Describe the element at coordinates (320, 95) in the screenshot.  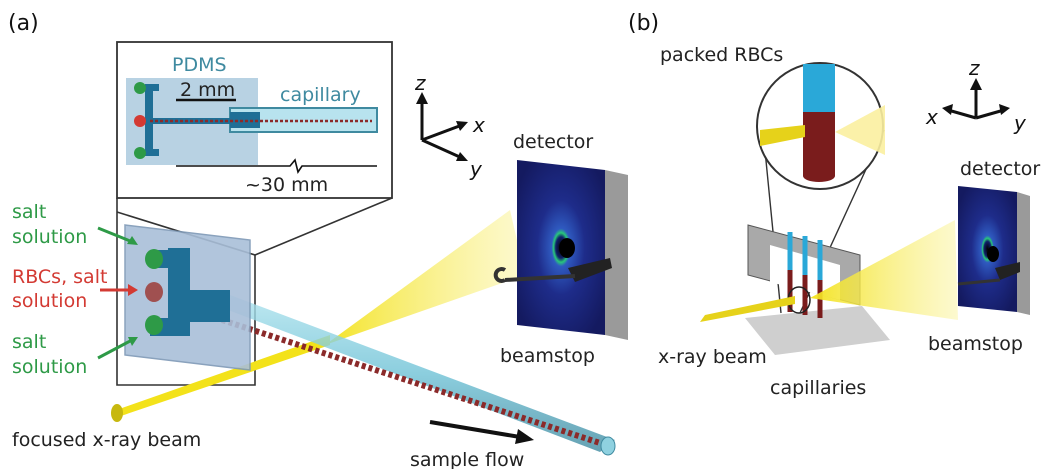
I see `capillary-label: capillary` at that location.